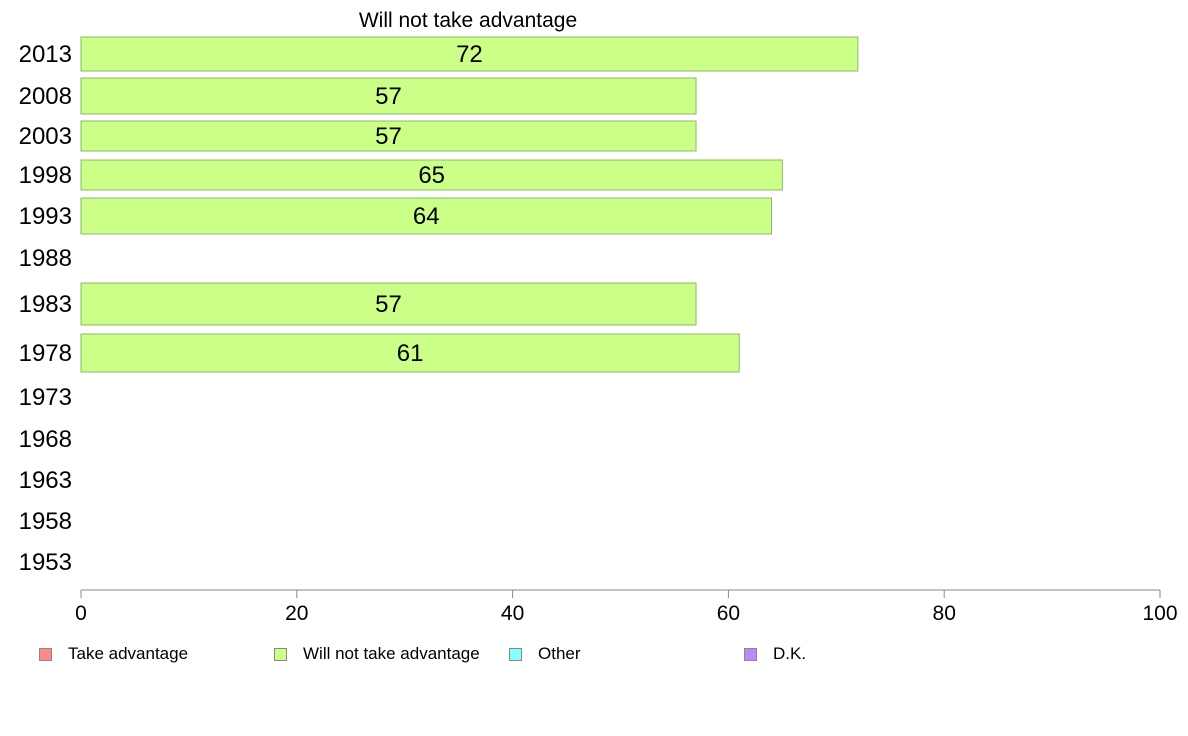 The image size is (1188, 736). Describe the element at coordinates (45, 439) in the screenshot. I see `y-tick-label-1968: 1968` at that location.